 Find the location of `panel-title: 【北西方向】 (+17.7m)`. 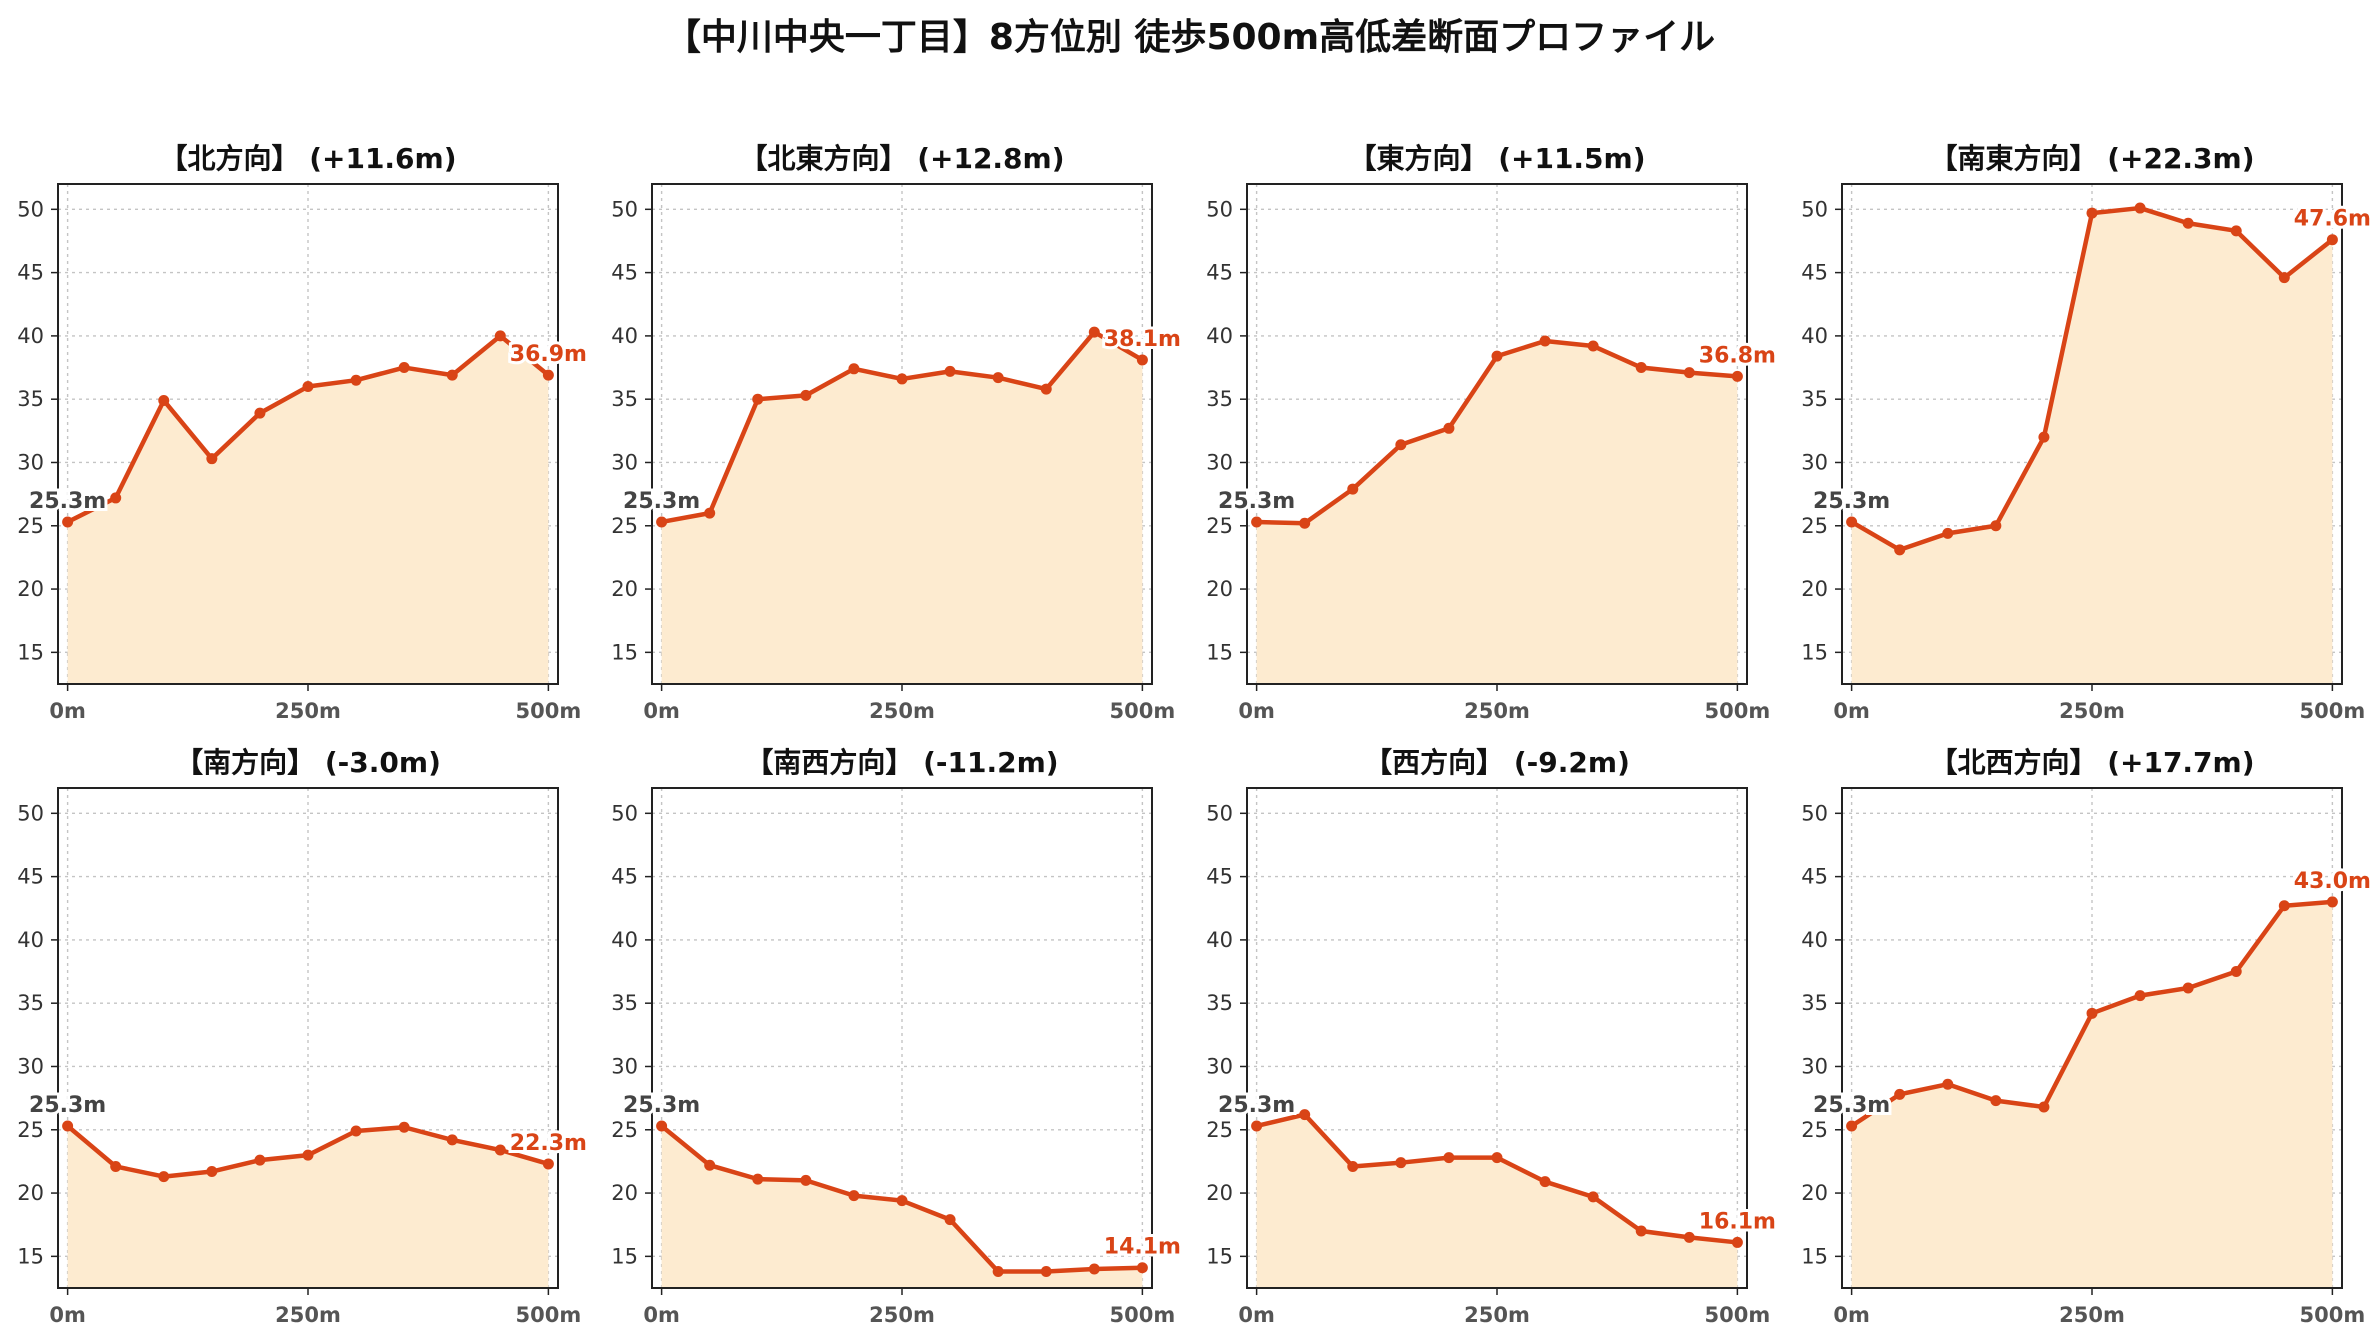

panel-title: 【北西方向】 (+17.7m) is located at coordinates (2091, 762).